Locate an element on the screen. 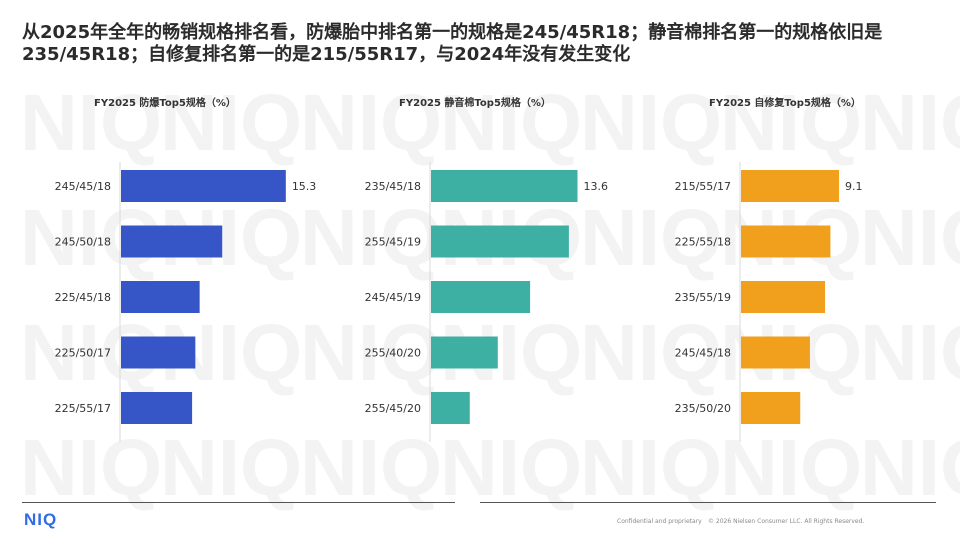 The height and width of the screenshot is (540, 960). category-label: 235/45/18 is located at coordinates (393, 186).